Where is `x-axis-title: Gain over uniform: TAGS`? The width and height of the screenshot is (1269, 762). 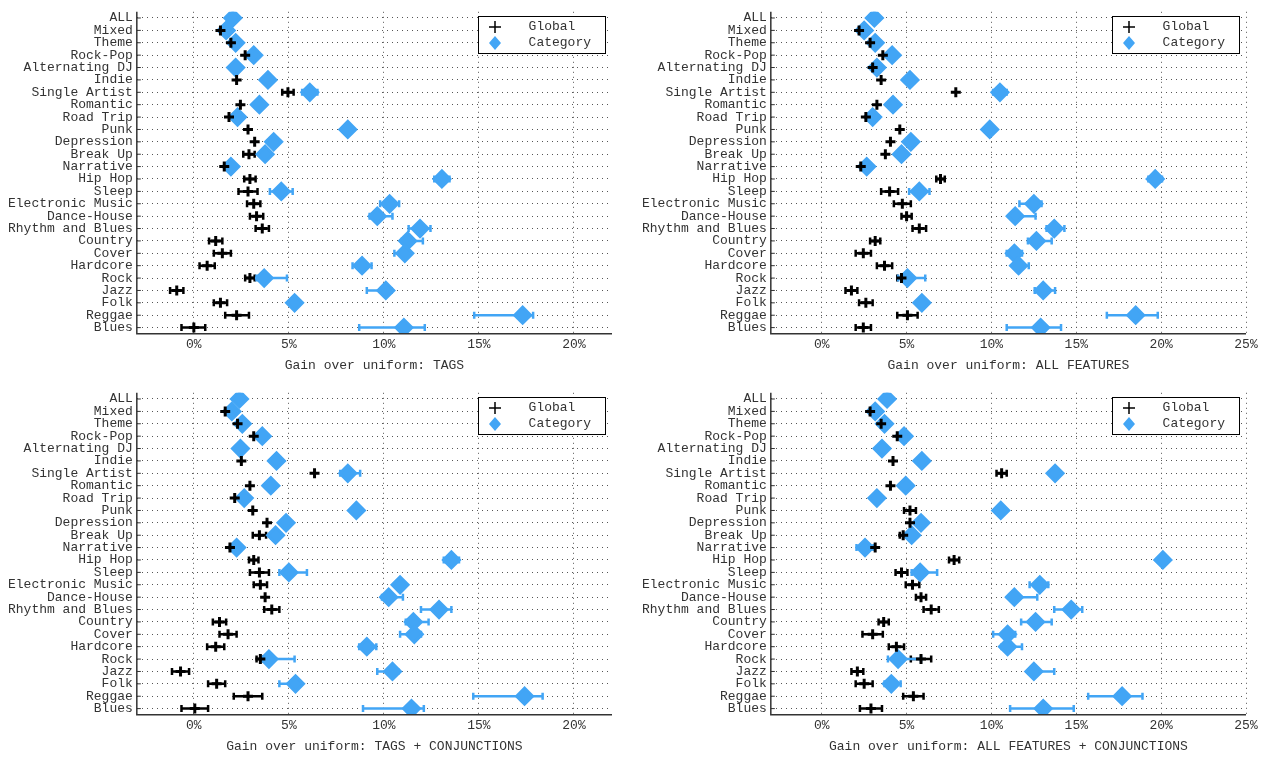 x-axis-title: Gain over uniform: TAGS is located at coordinates (374, 365).